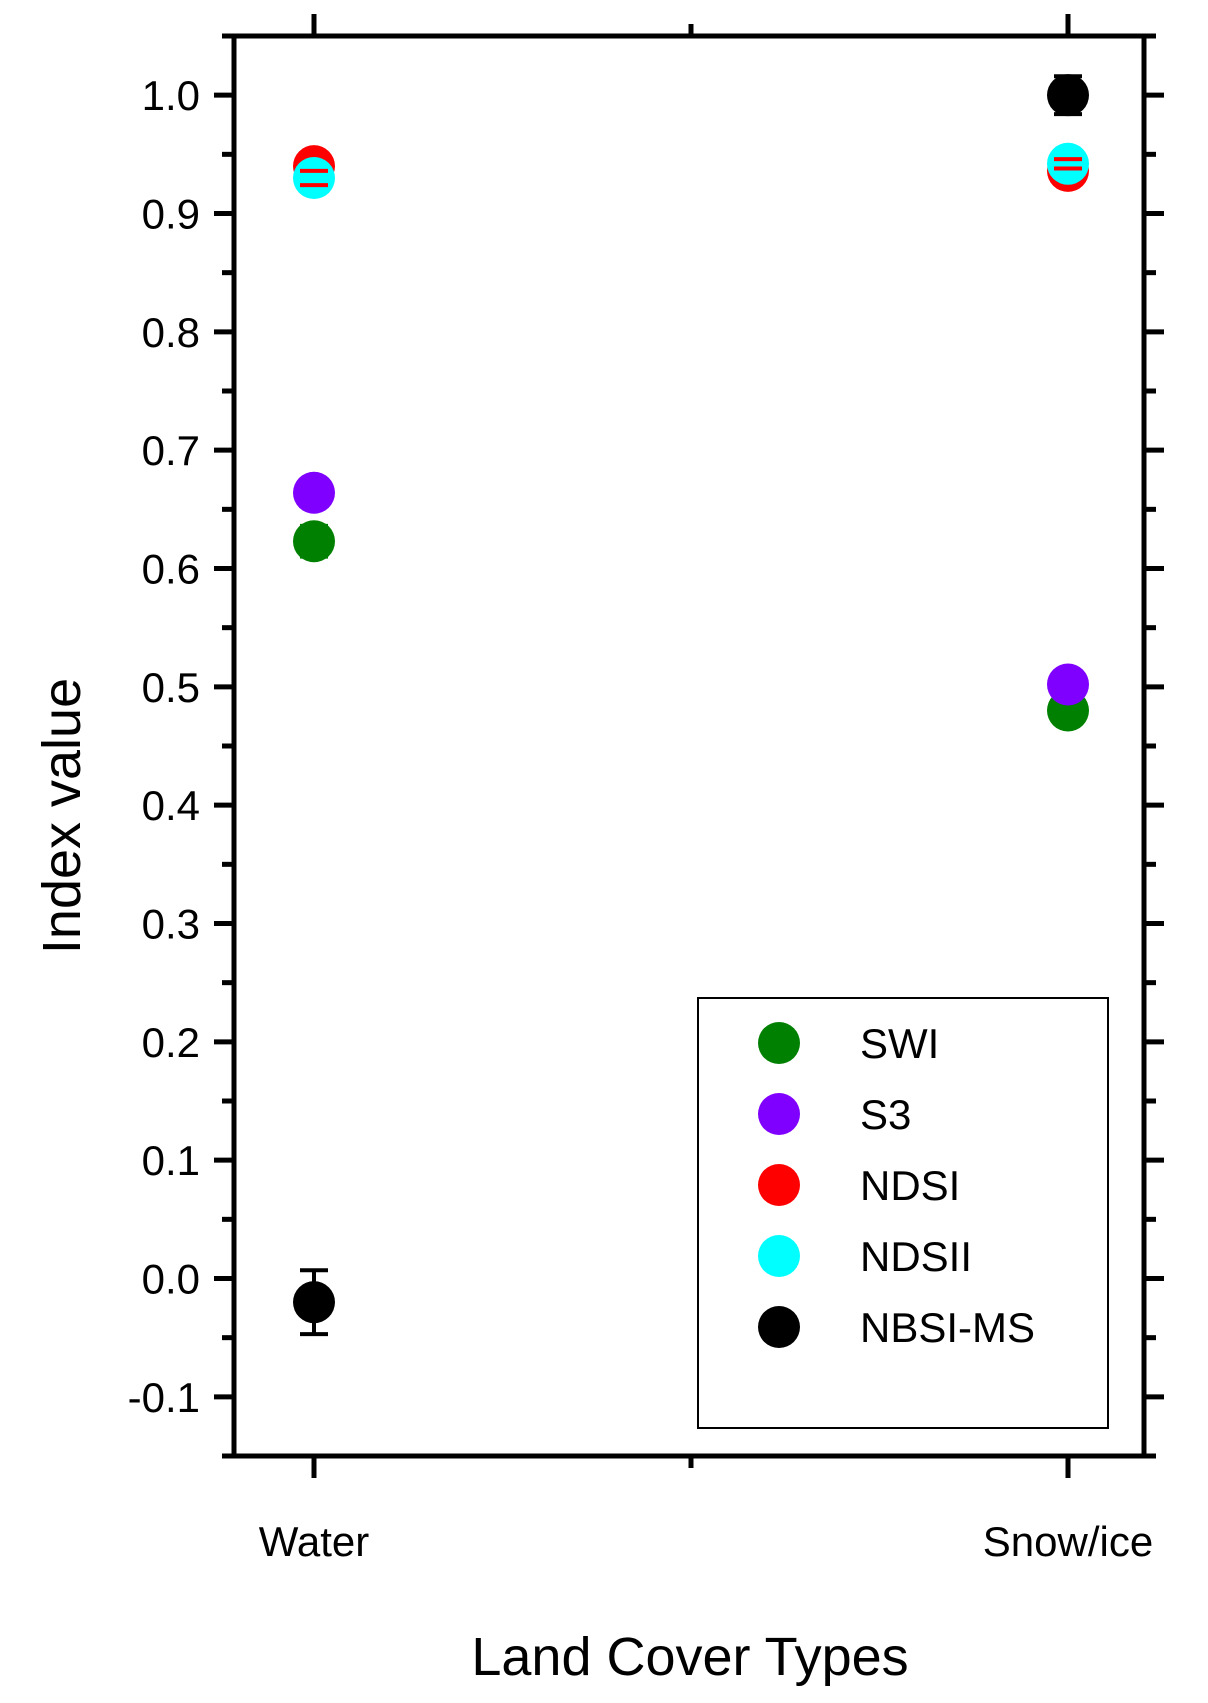 The width and height of the screenshot is (1208, 1703). I want to click on legend-label: SWI, so click(899, 1043).